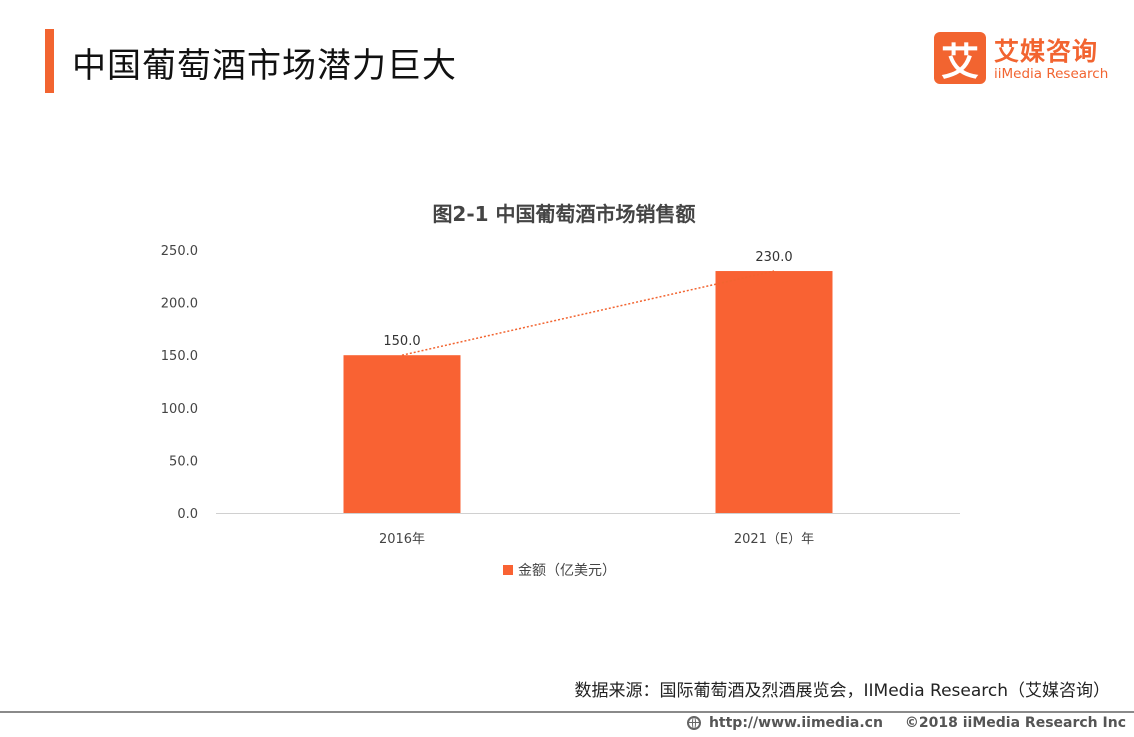 The height and width of the screenshot is (737, 1134). Describe the element at coordinates (264, 66) in the screenshot. I see `page-title: 中国葡萄酒市场潜力巨大` at that location.